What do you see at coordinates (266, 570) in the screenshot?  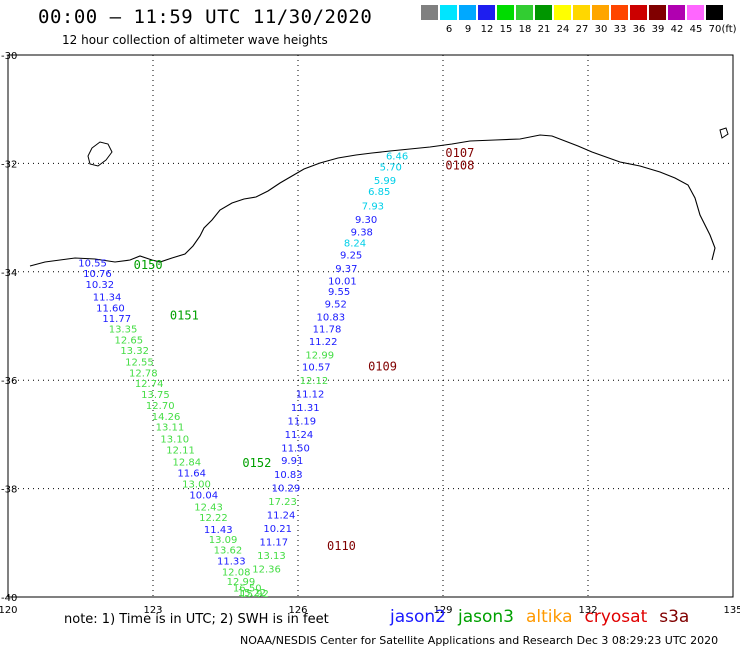 I see `wave-height-label: 12.36` at bounding box center [266, 570].